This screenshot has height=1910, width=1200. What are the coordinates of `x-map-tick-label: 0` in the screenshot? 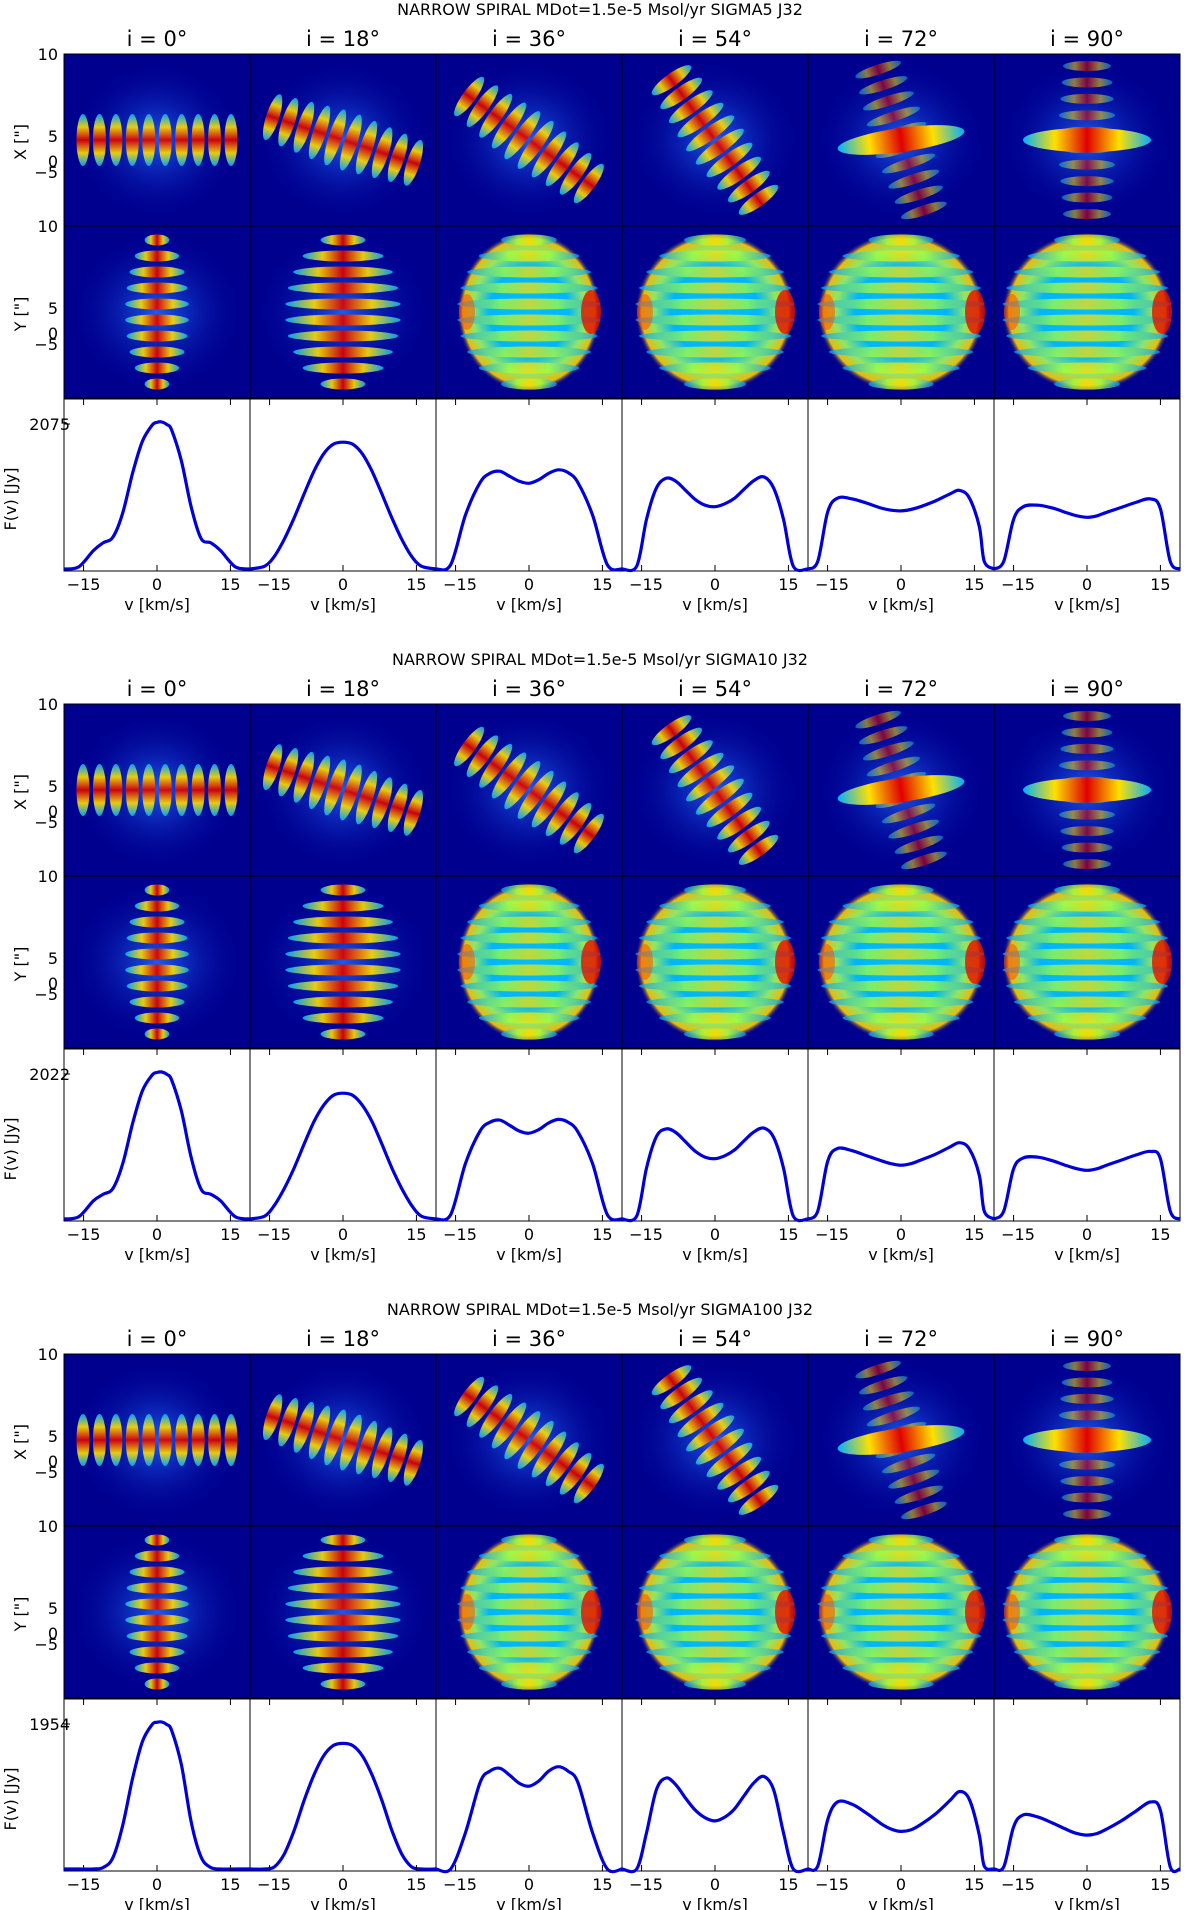 It's located at (53, 161).